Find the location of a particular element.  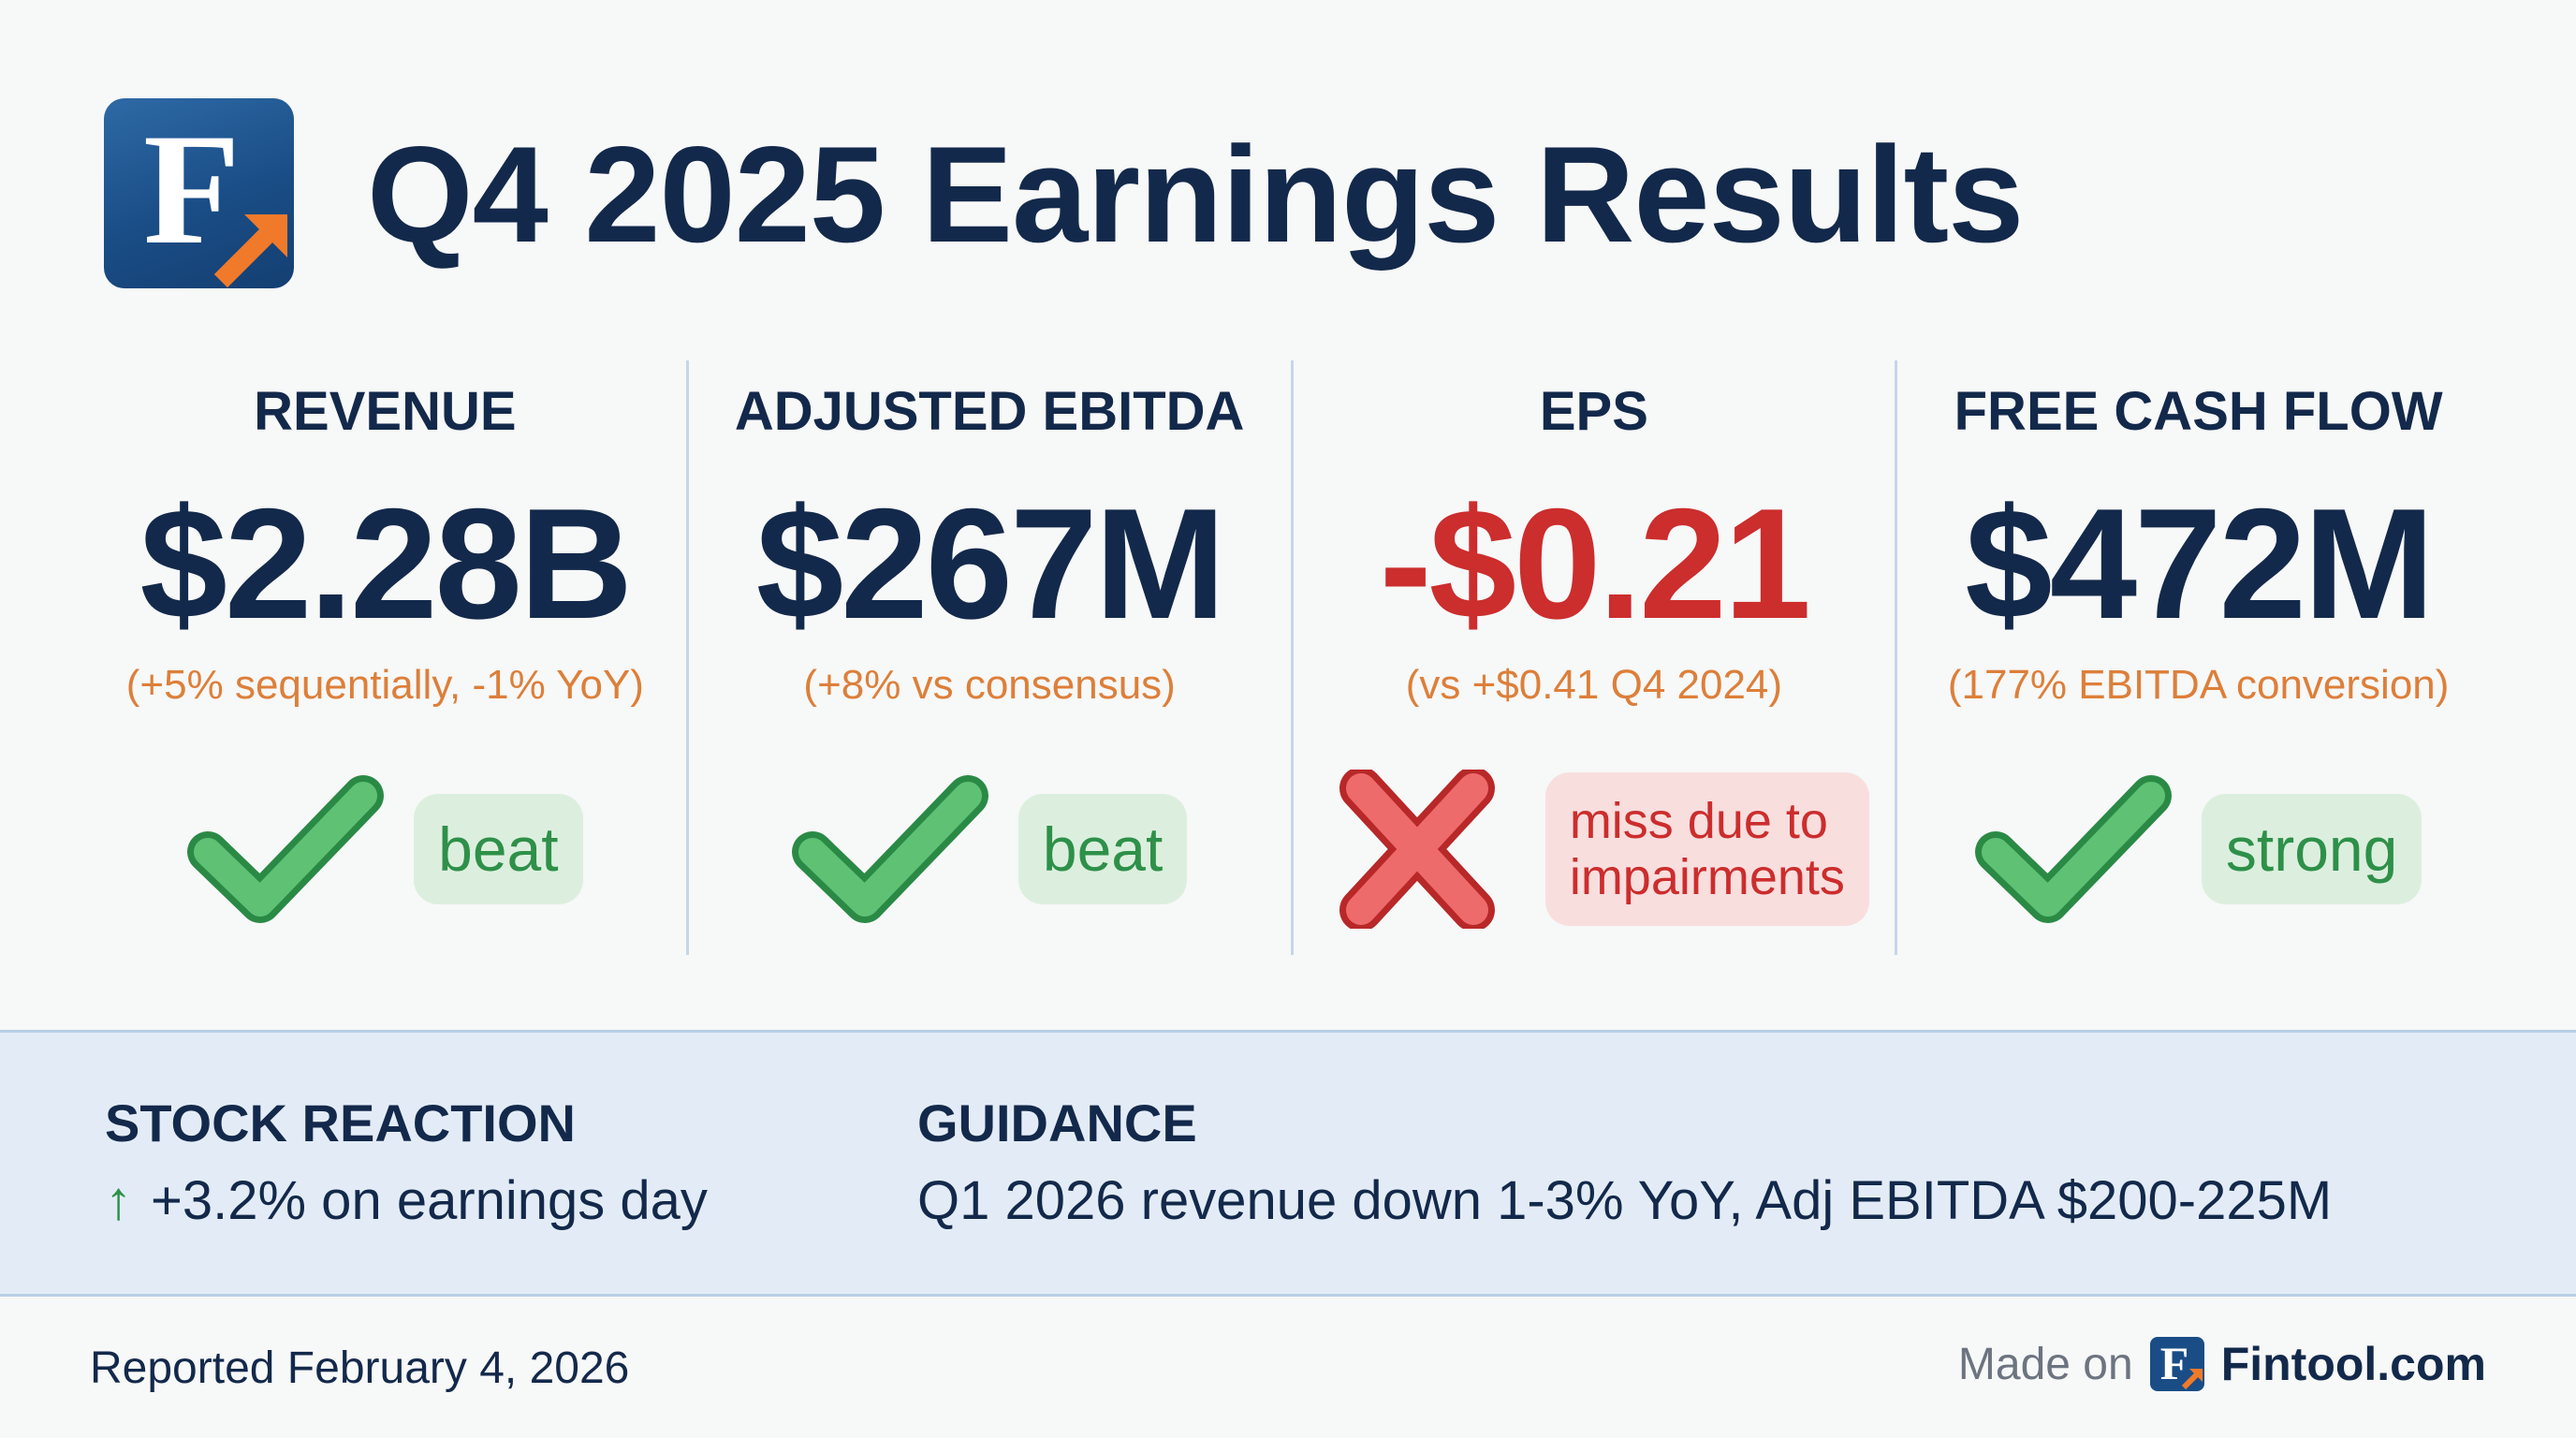

metric-status: strong is located at coordinates (2198, 849).